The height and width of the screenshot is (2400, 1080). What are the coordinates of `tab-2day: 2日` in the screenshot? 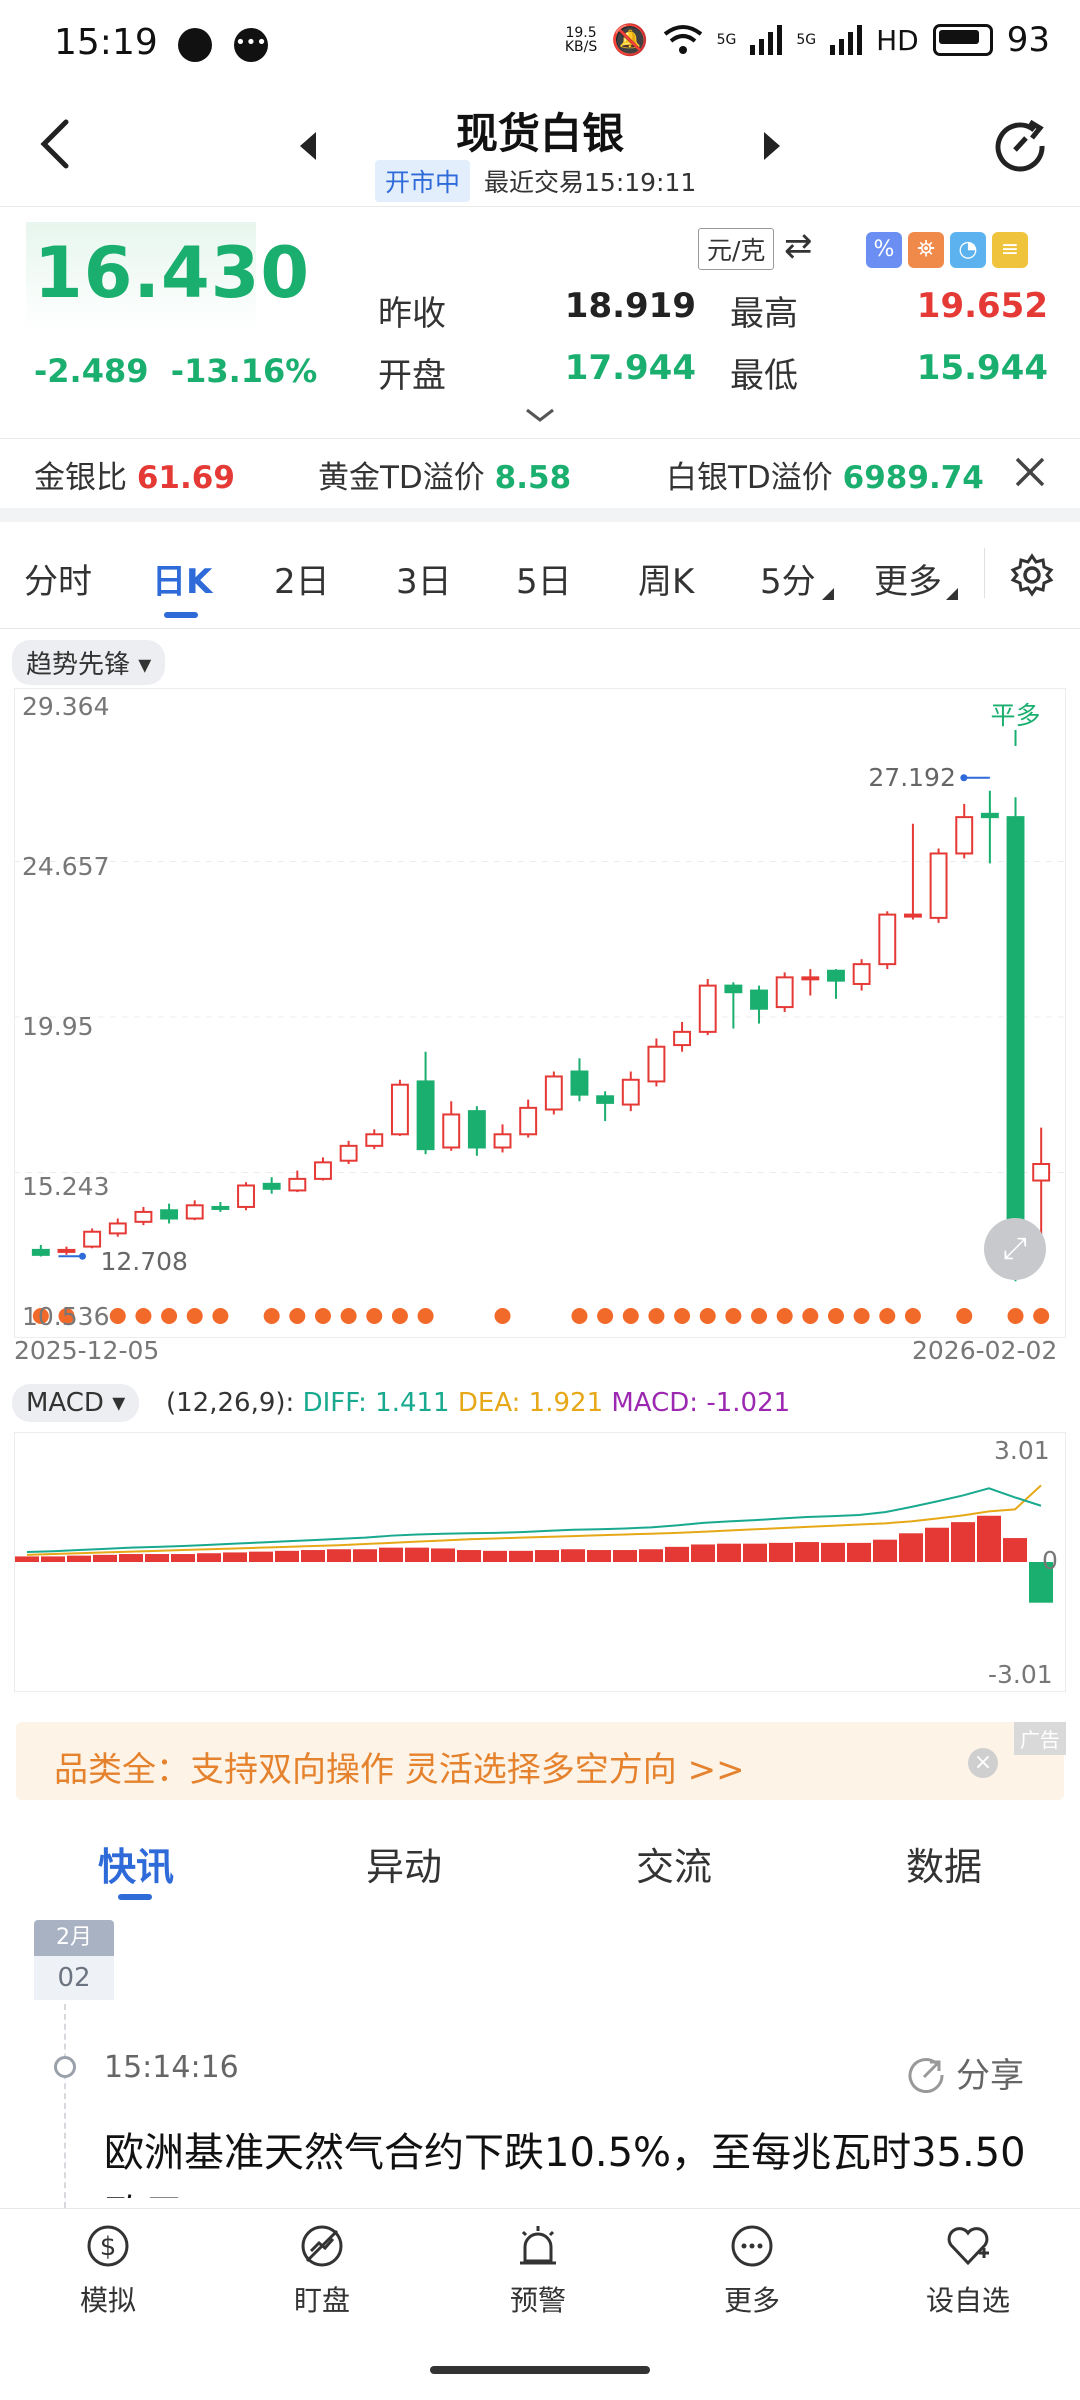 It's located at (302, 582).